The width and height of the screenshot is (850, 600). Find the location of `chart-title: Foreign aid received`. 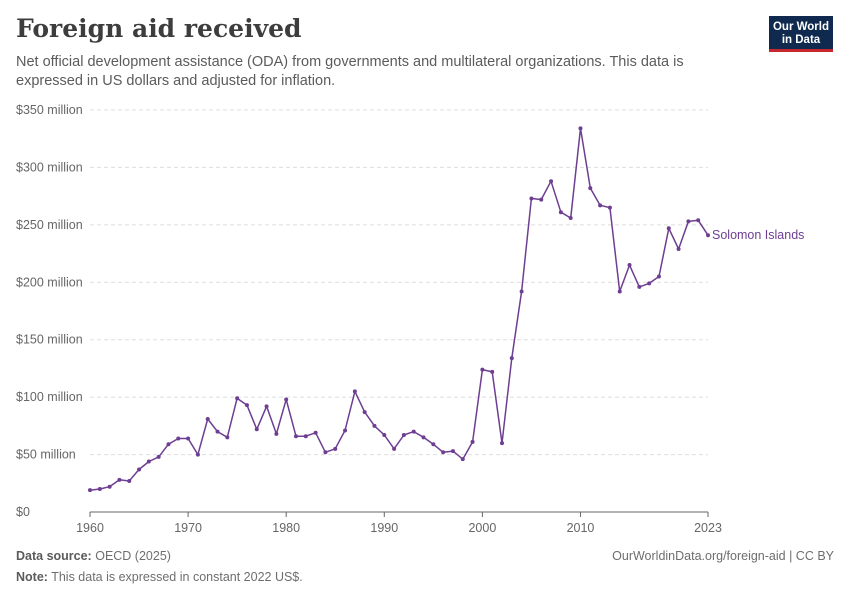

chart-title: Foreign aid received is located at coordinates (159, 28).